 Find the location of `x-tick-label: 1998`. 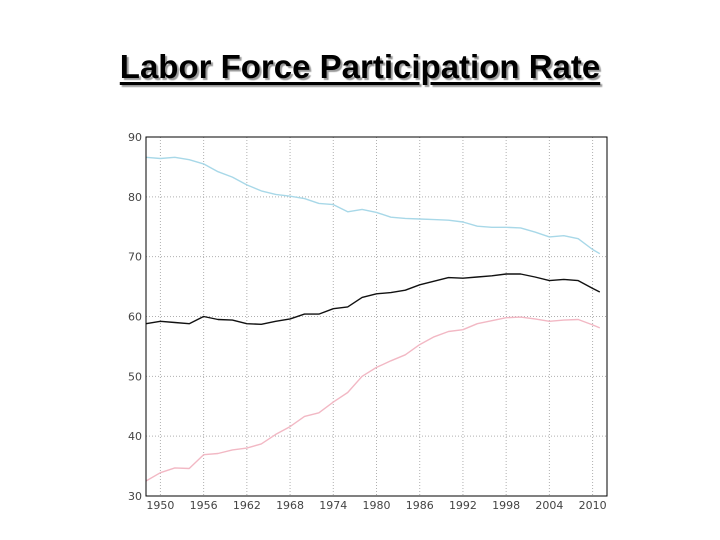

x-tick-label: 1998 is located at coordinates (506, 505).